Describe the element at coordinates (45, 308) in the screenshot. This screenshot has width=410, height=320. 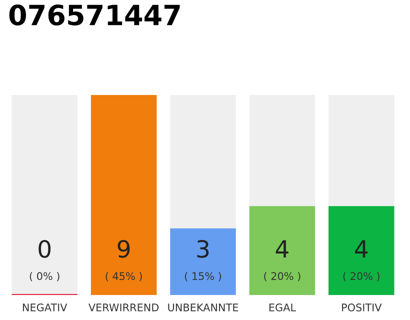
I see `x-tick-label: NEGATIV` at that location.